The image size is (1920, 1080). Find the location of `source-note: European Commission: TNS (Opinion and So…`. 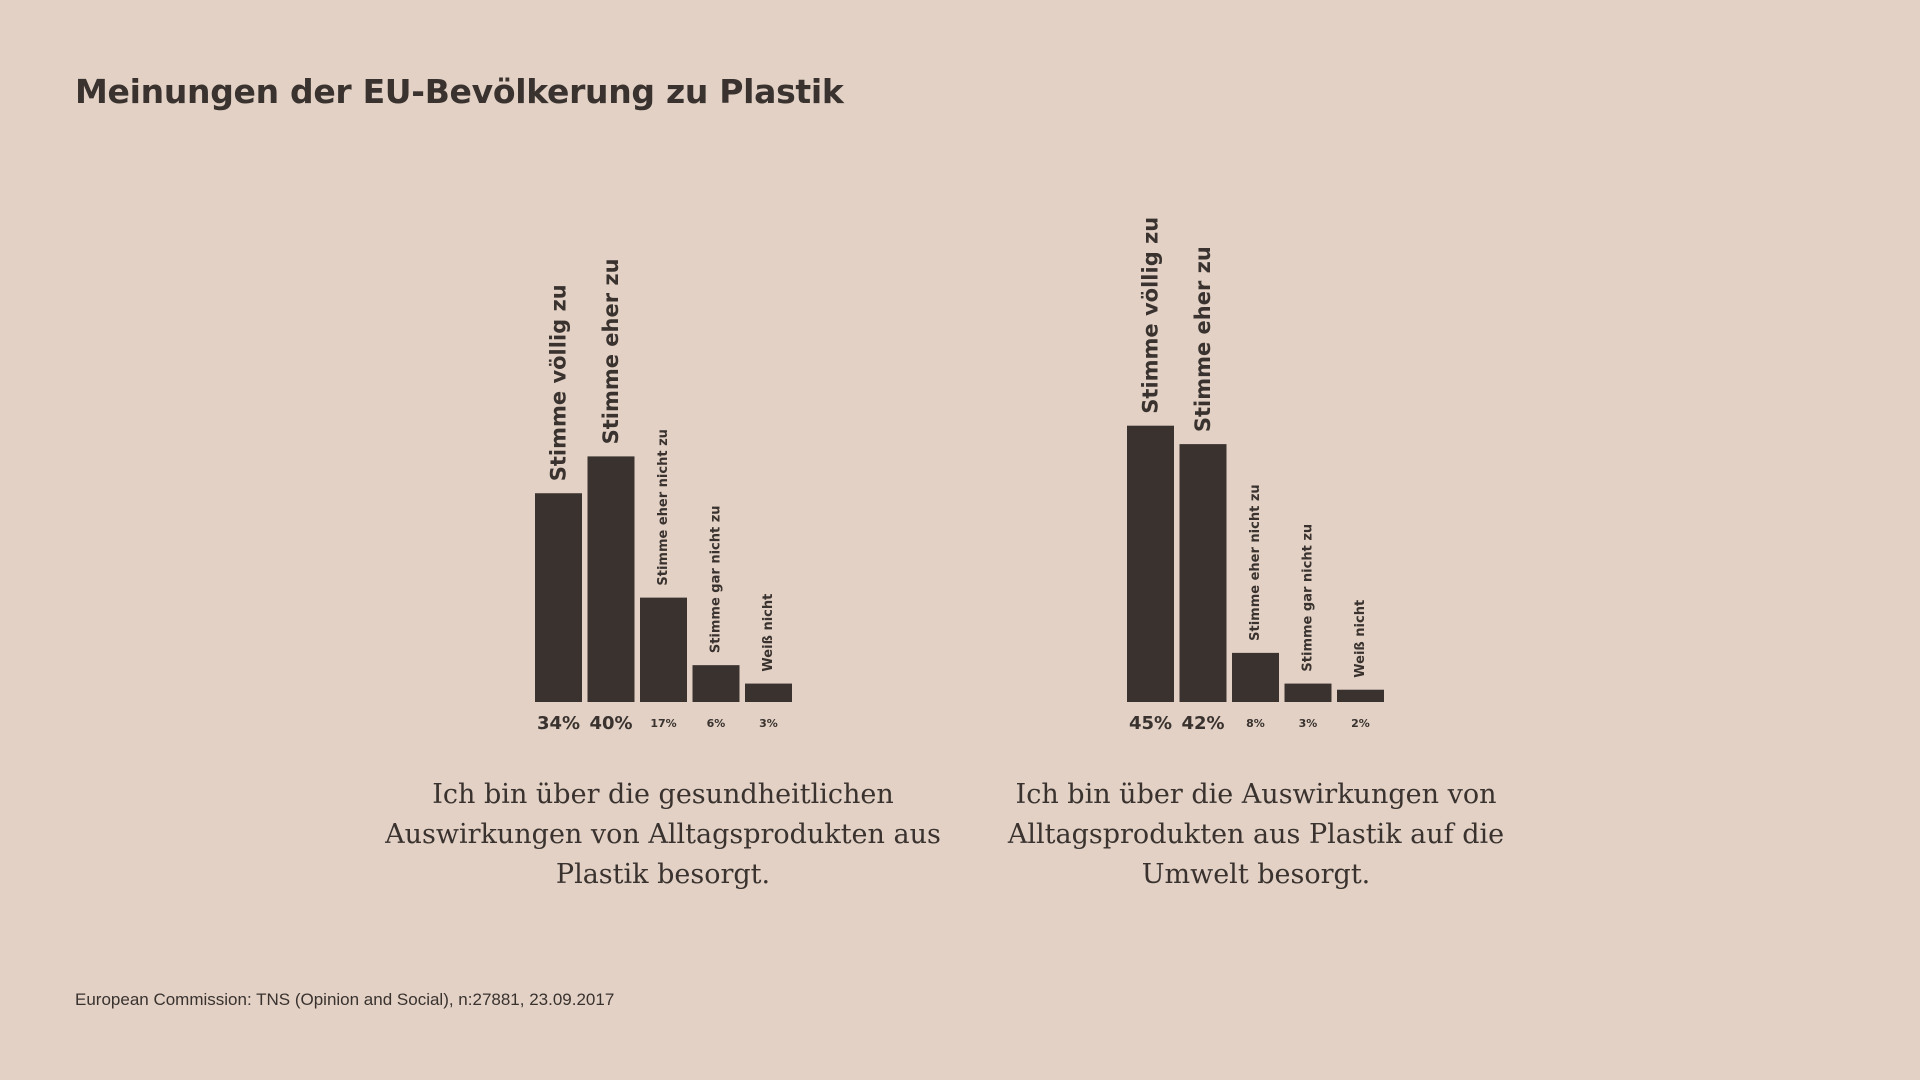

source-note: European Commission: TNS (Opinion and So… is located at coordinates (345, 999).